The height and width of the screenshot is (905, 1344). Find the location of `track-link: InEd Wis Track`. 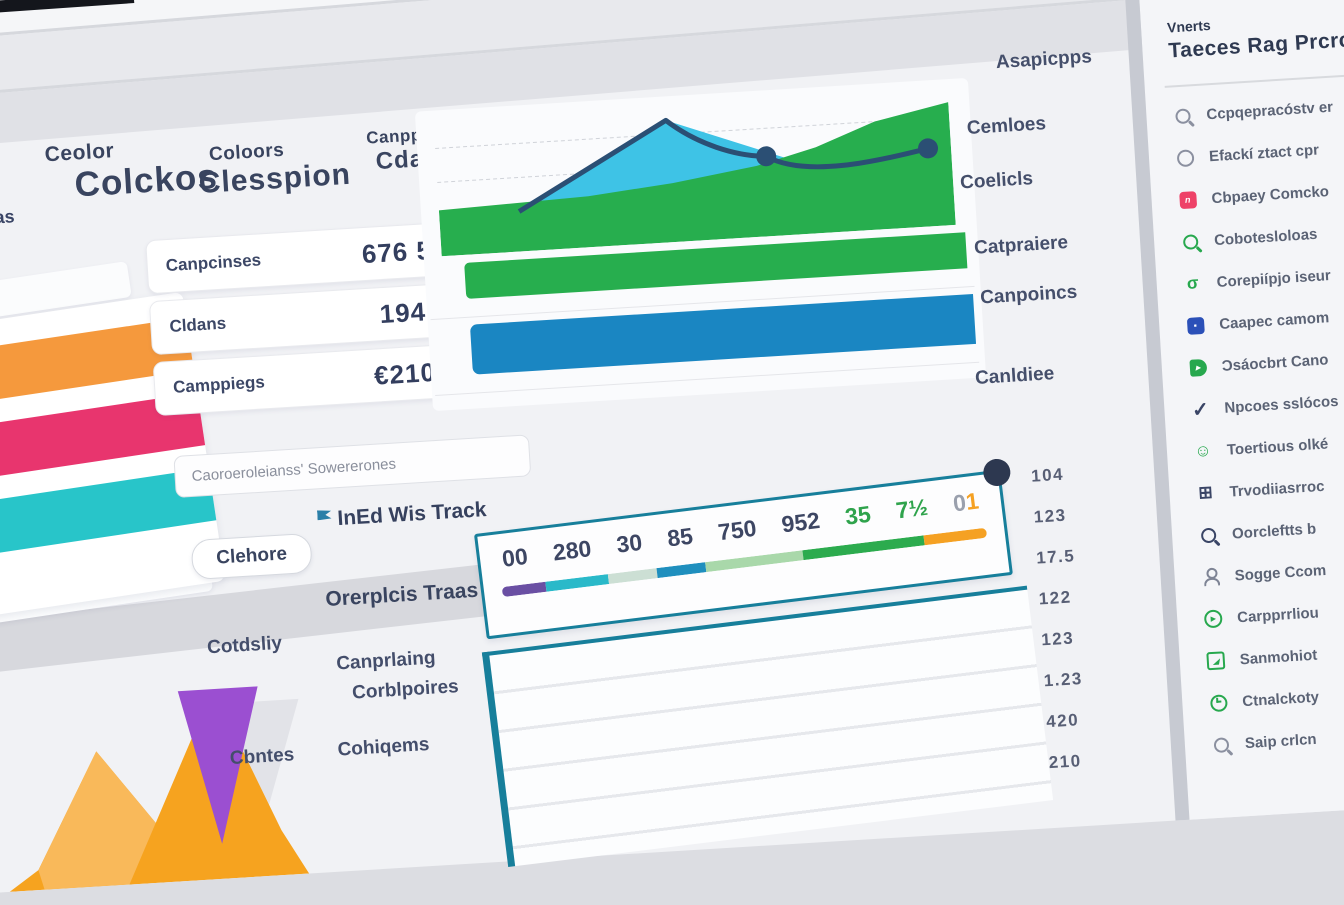

track-link: InEd Wis Track is located at coordinates (402, 515).